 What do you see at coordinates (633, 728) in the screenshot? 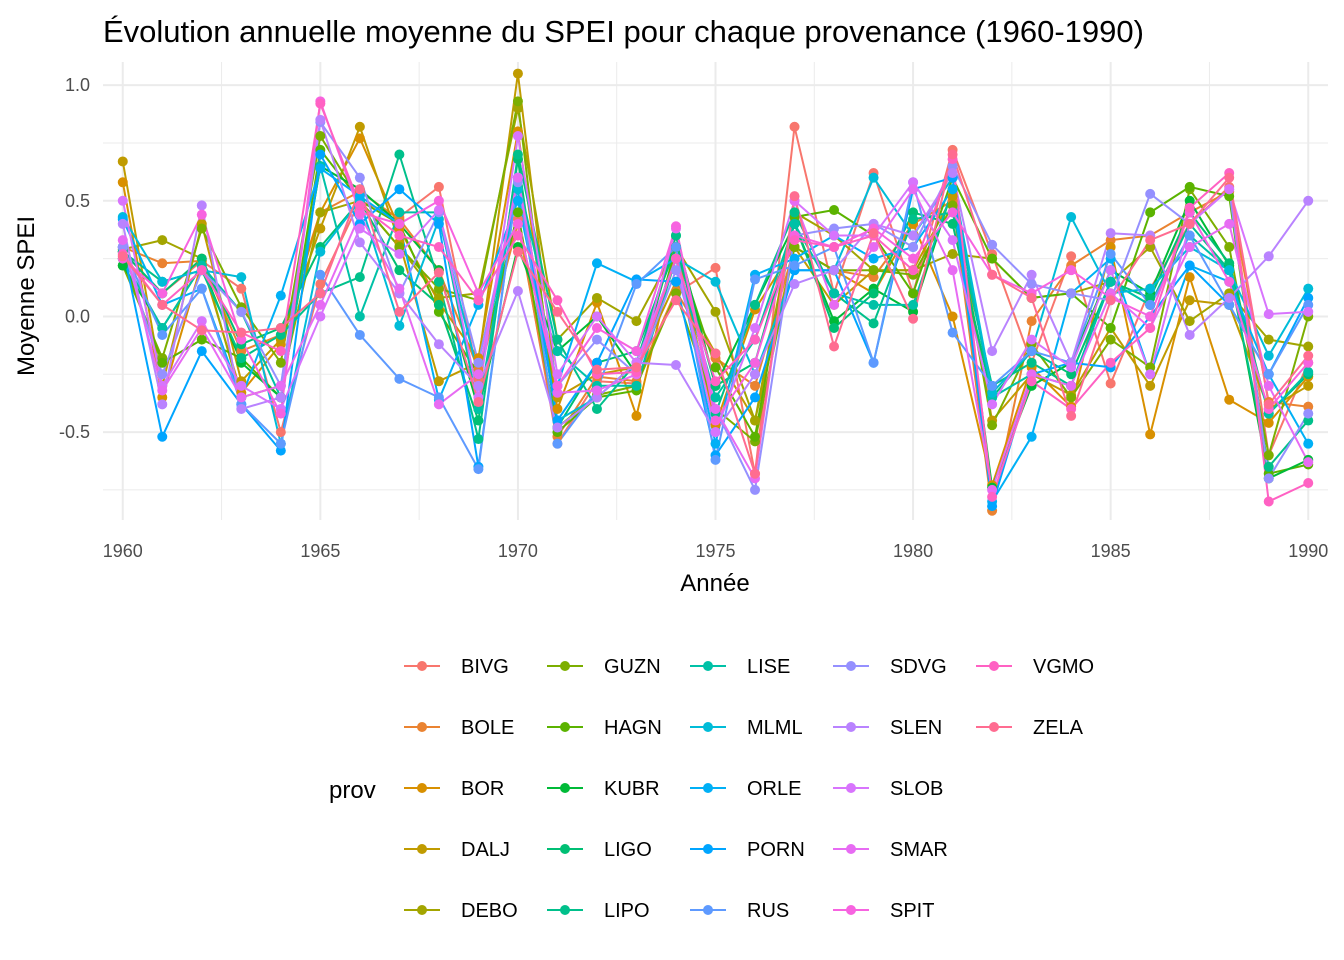
I see `legend-label: HAGN` at bounding box center [633, 728].